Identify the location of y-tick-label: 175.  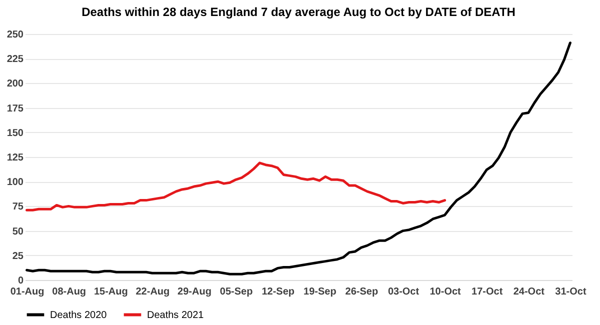
(15, 108).